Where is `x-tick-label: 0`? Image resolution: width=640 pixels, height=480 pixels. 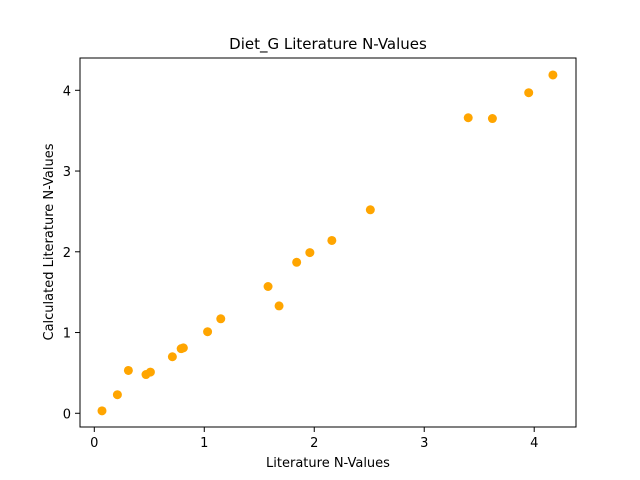
x-tick-label: 0 is located at coordinates (94, 443).